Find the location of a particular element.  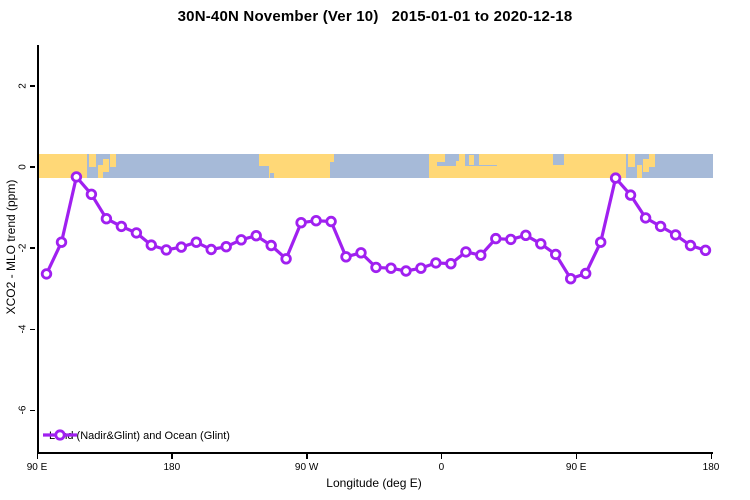

y-axis-title: XCO2 - MLO trend (ppm) is located at coordinates (11, 247).